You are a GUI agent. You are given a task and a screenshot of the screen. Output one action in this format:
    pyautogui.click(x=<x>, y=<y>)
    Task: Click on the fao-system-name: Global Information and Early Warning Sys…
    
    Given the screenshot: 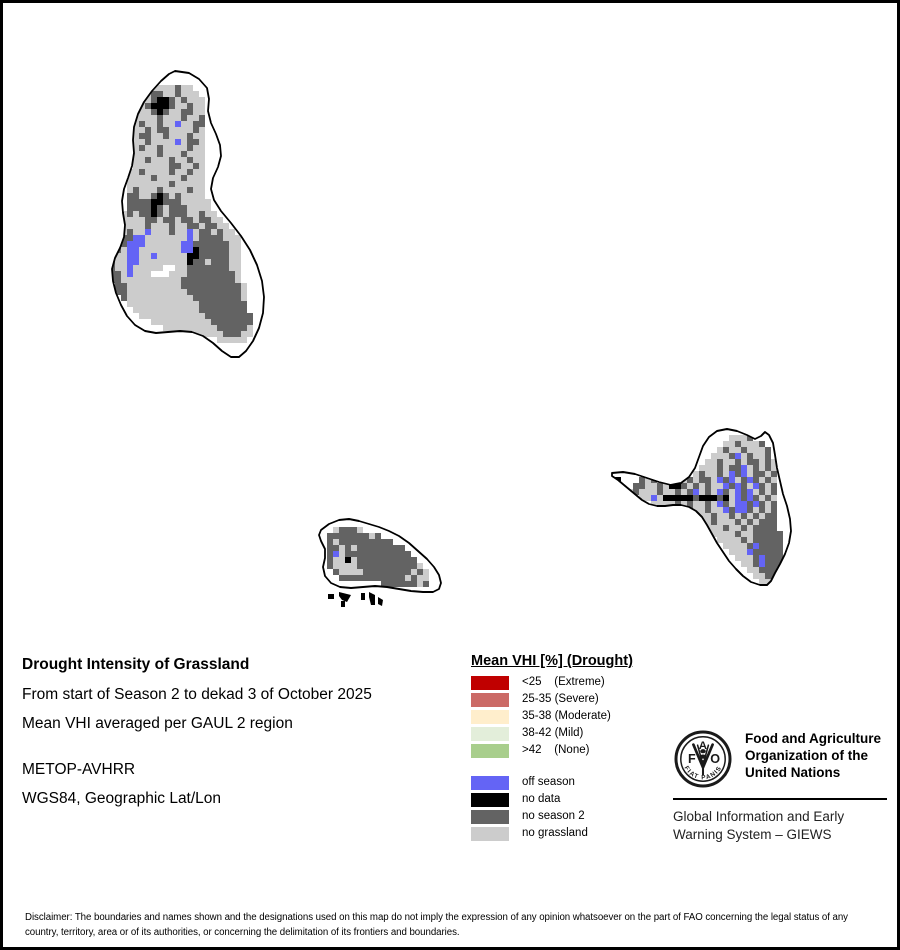 What is the action you would take?
    pyautogui.click(x=782, y=825)
    